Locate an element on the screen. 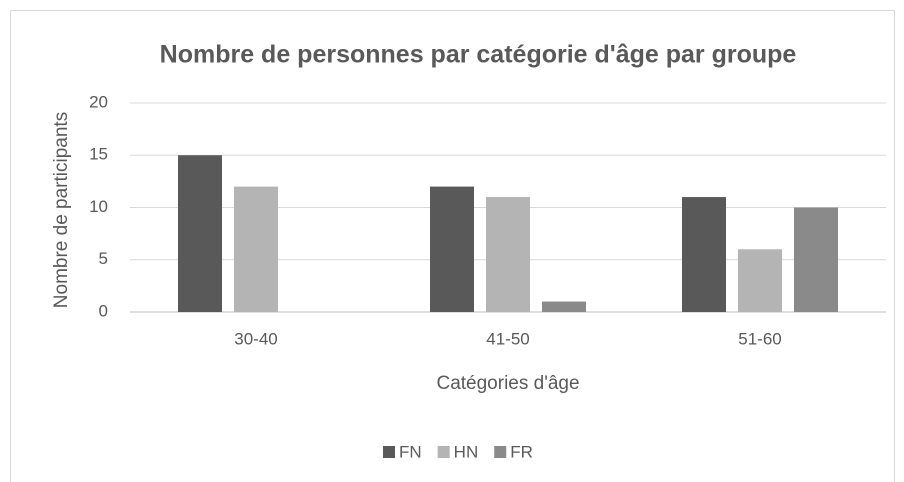 The height and width of the screenshot is (482, 904). x-tick-label: 41-50 is located at coordinates (507, 338).